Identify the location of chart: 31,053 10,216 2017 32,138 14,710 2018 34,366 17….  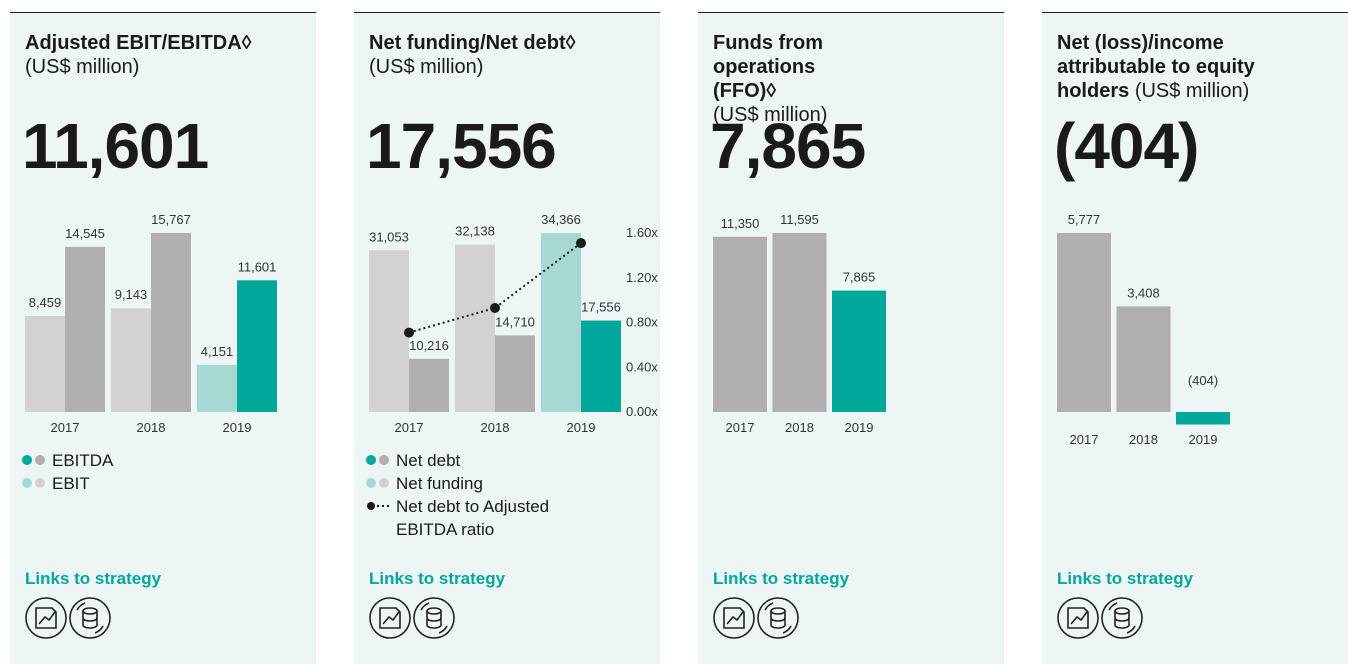
(513, 323).